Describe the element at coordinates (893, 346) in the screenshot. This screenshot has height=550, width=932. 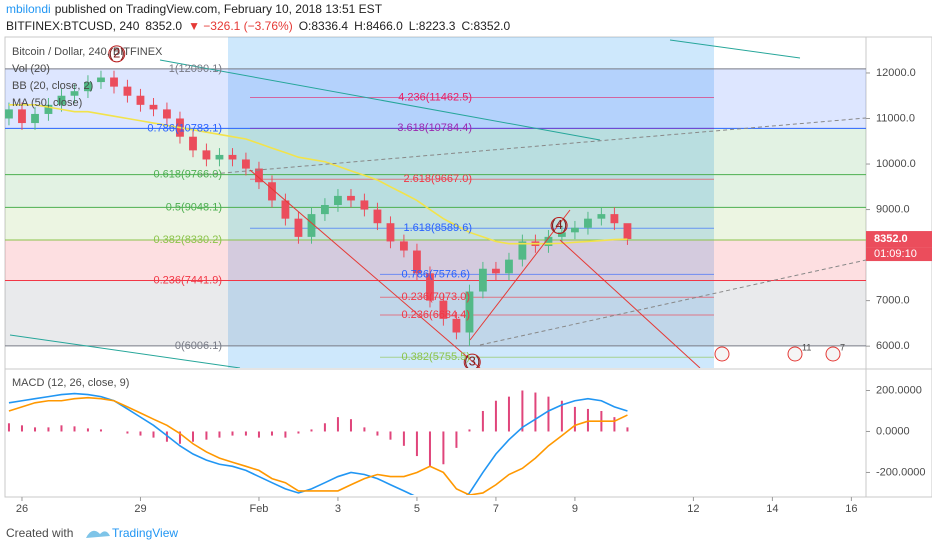
I see `y-tick-label: 6000.0` at that location.